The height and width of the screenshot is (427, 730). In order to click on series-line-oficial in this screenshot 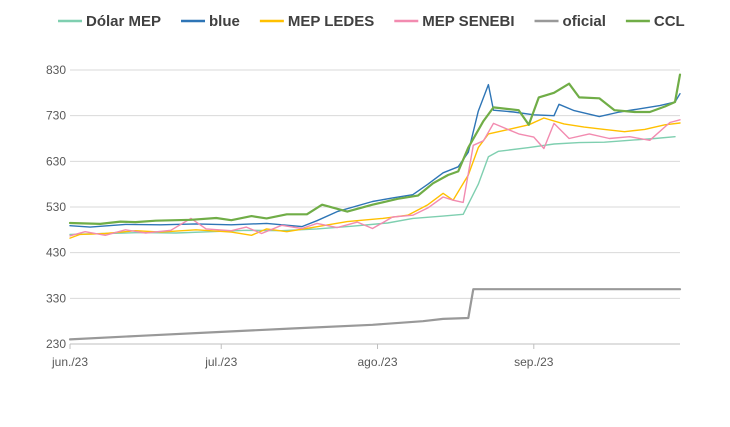, I will do `click(375, 314)`.